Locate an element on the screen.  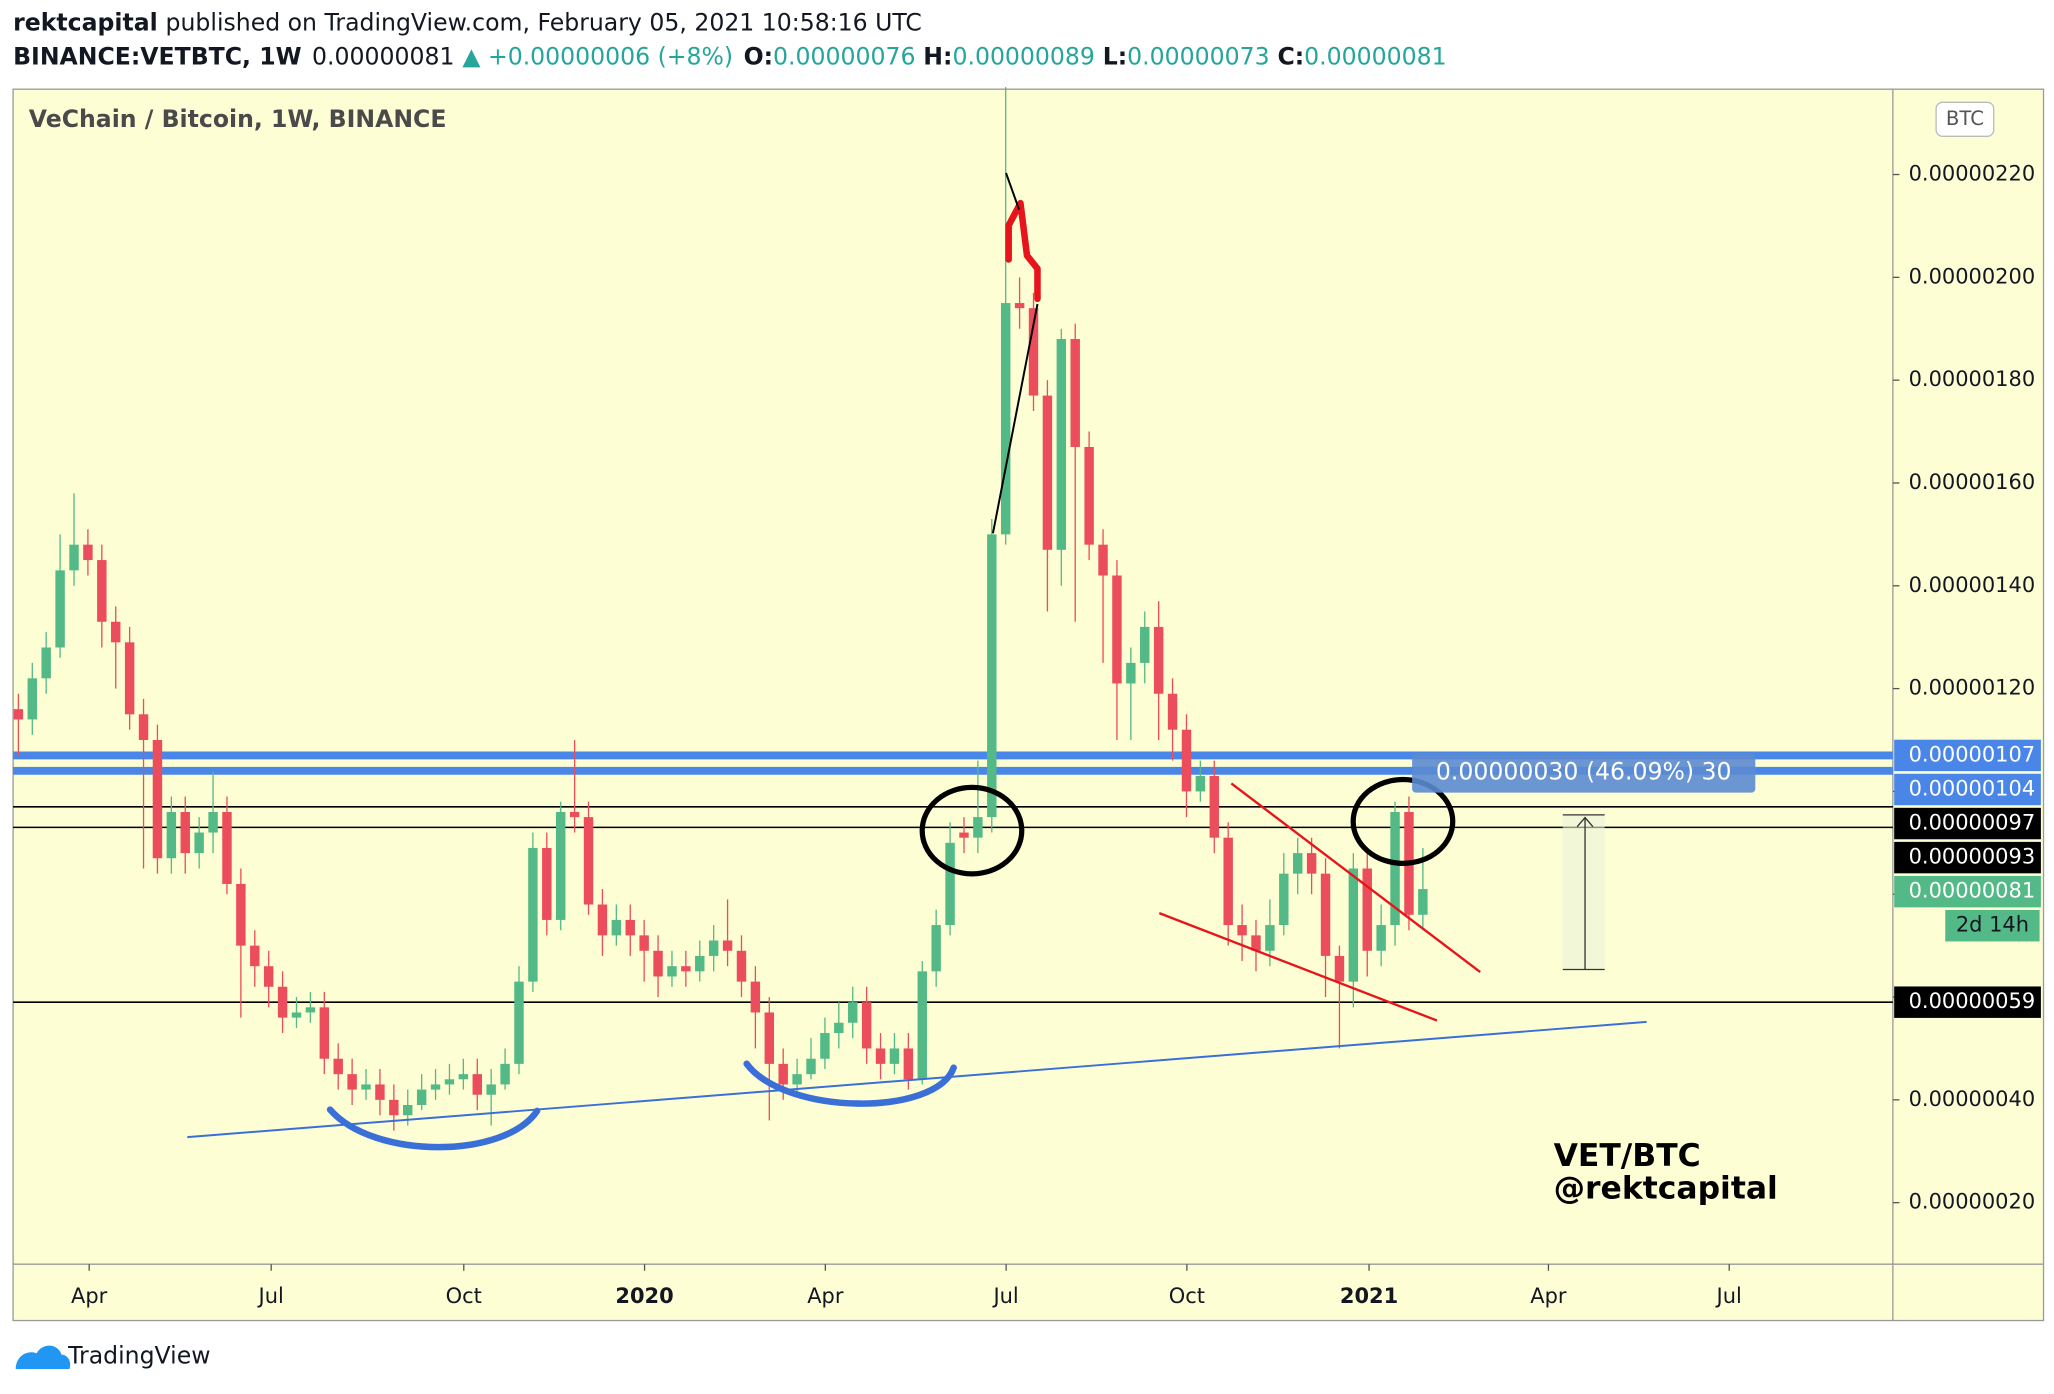
wedge-line is located at coordinates (1298, 967).